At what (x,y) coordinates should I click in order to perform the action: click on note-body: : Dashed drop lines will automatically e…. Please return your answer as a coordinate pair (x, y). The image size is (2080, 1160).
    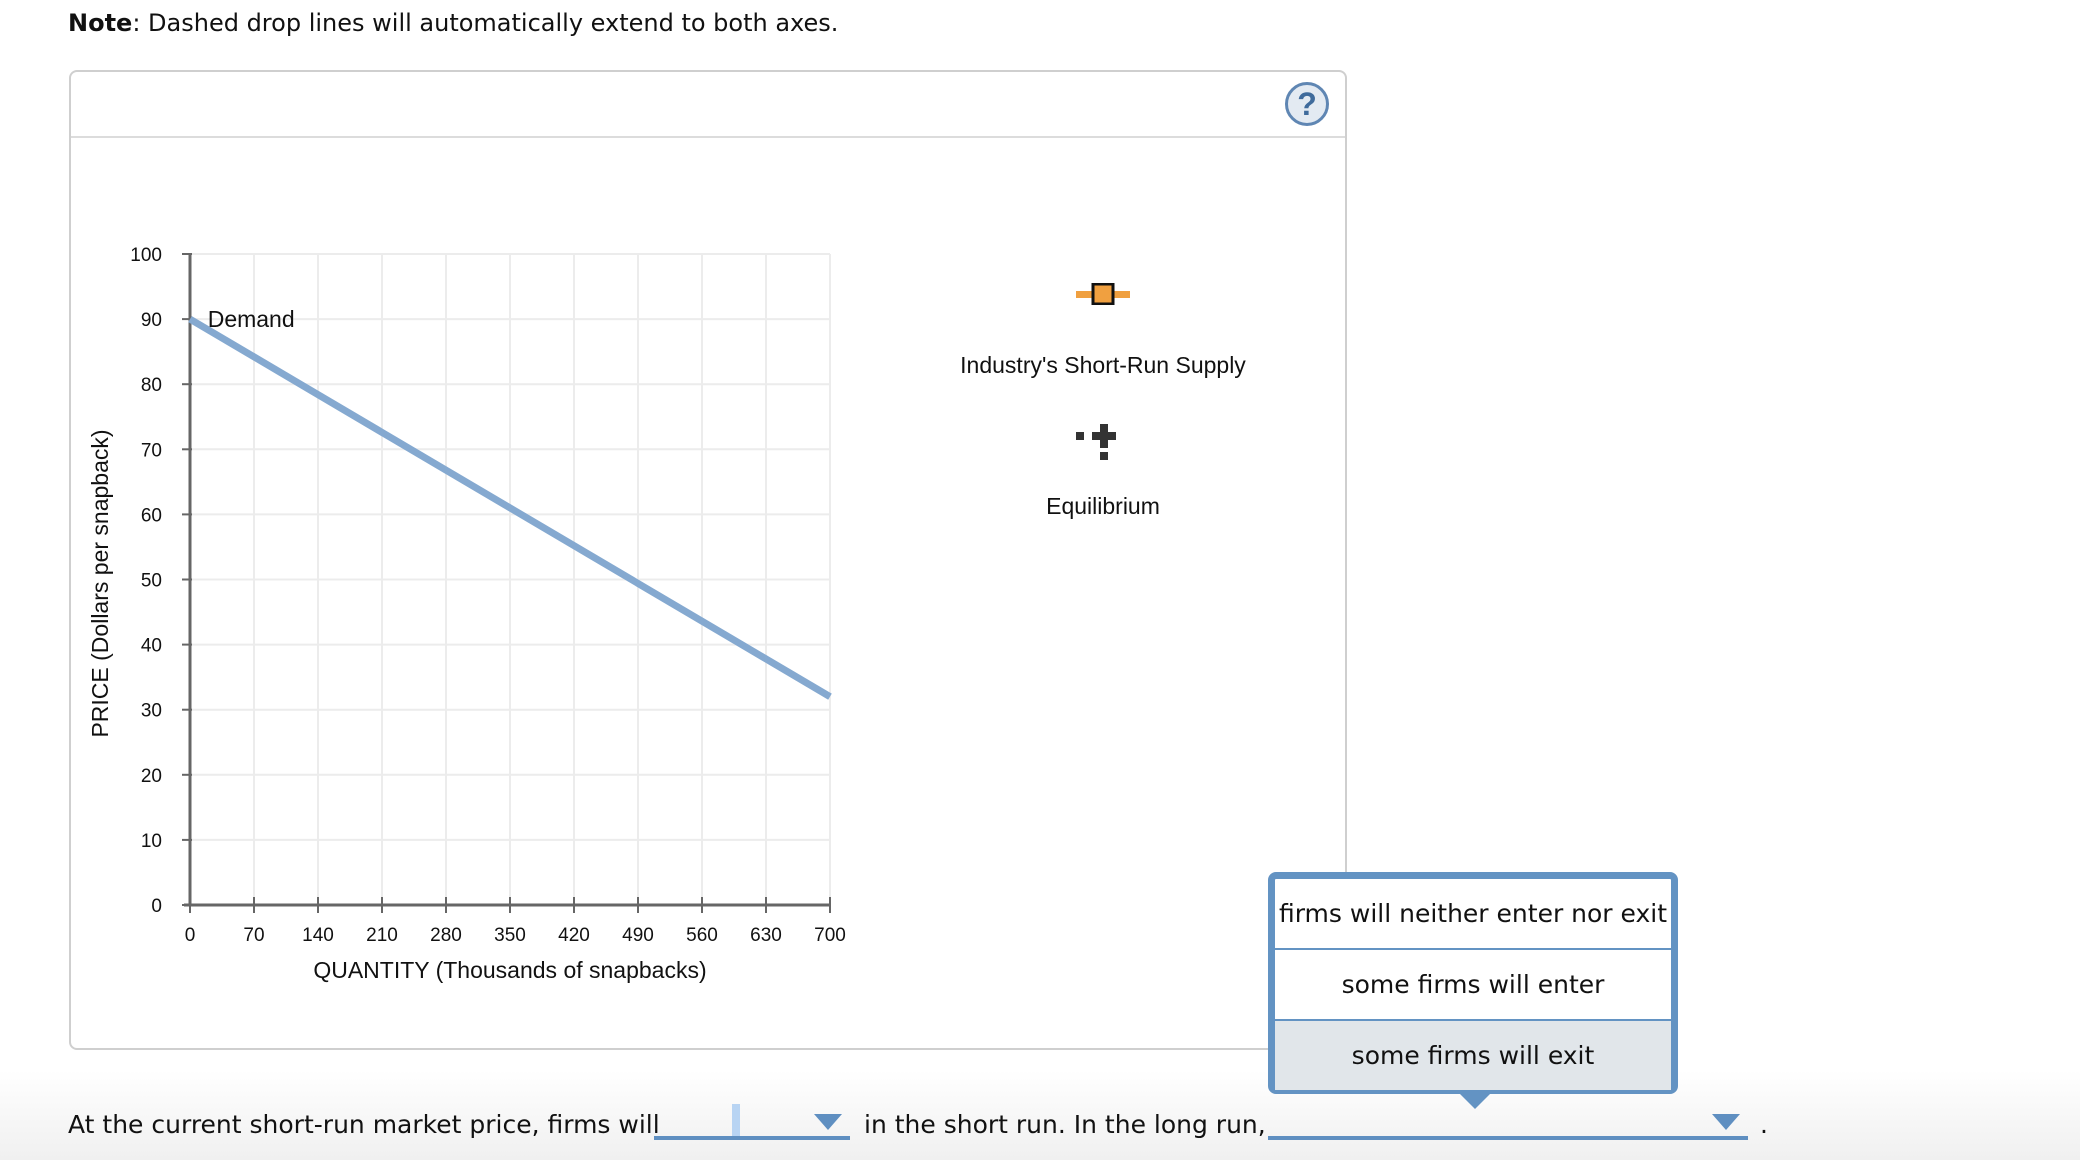
    Looking at the image, I should click on (485, 23).